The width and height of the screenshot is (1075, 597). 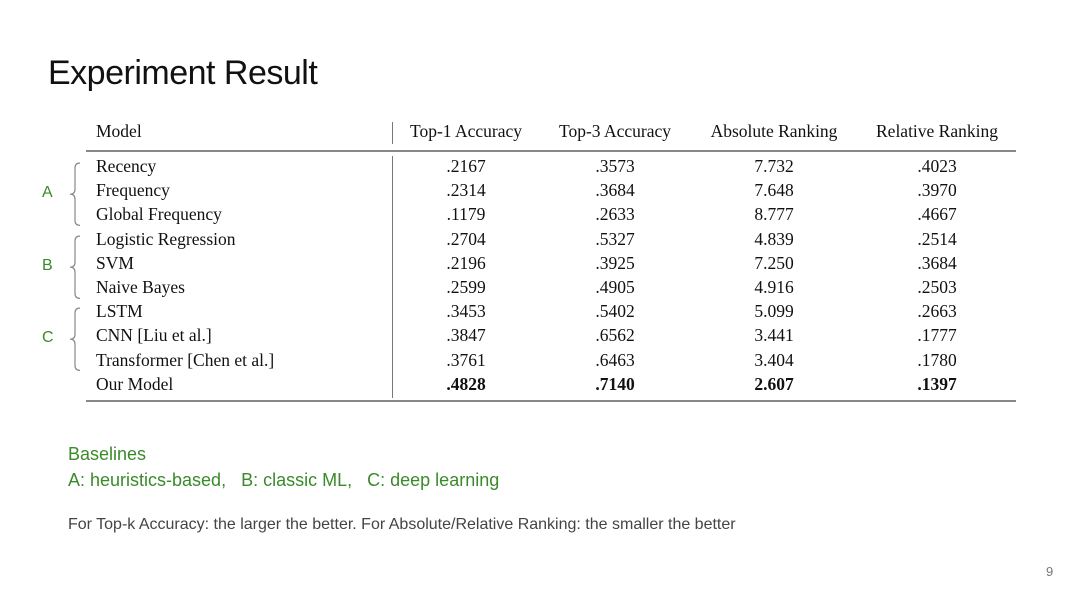 What do you see at coordinates (466, 131) in the screenshot?
I see `header-top1-accuracy: Top-1 Accuracy` at bounding box center [466, 131].